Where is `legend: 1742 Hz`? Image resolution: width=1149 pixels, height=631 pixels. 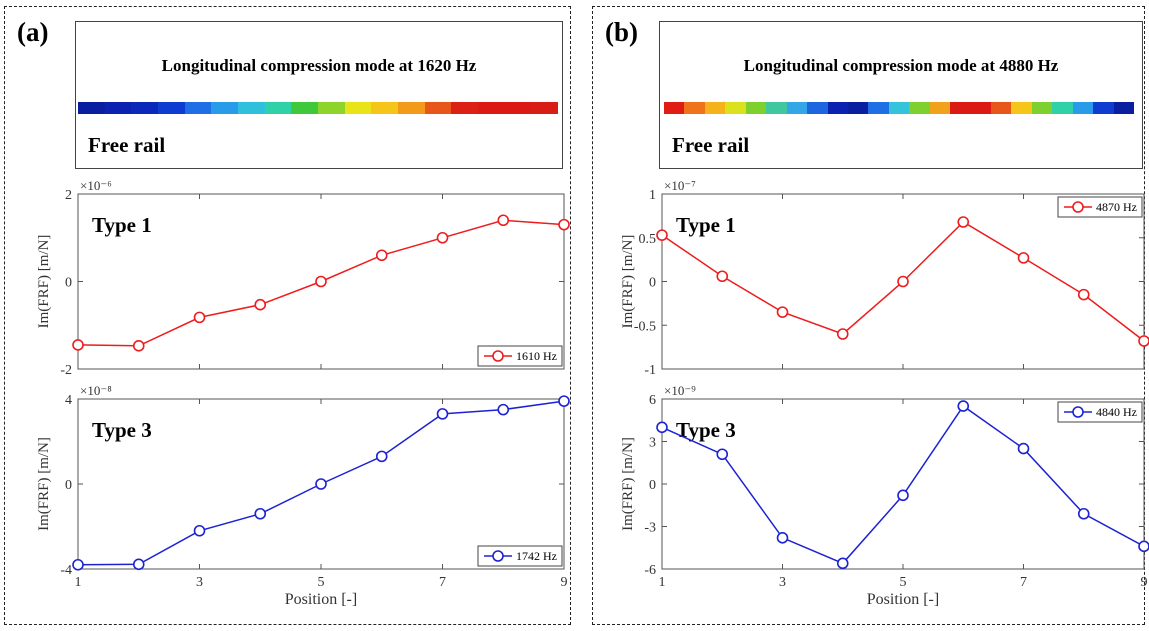
legend: 1742 Hz is located at coordinates (520, 556).